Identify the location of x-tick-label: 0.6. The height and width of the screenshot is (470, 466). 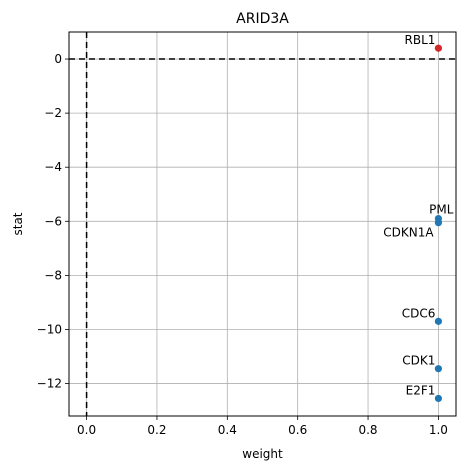
(297, 430).